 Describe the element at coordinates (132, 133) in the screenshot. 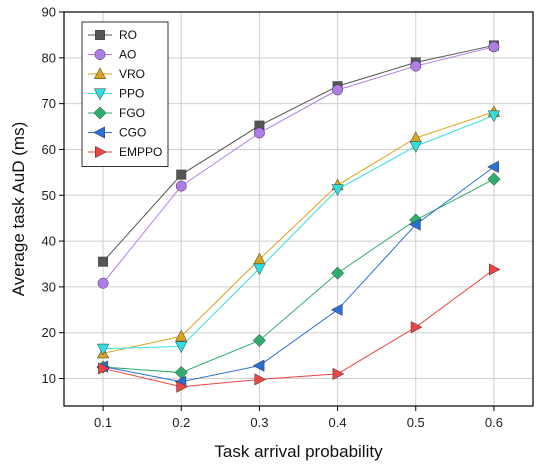

I see `legend-label-cgo: CGO` at that location.